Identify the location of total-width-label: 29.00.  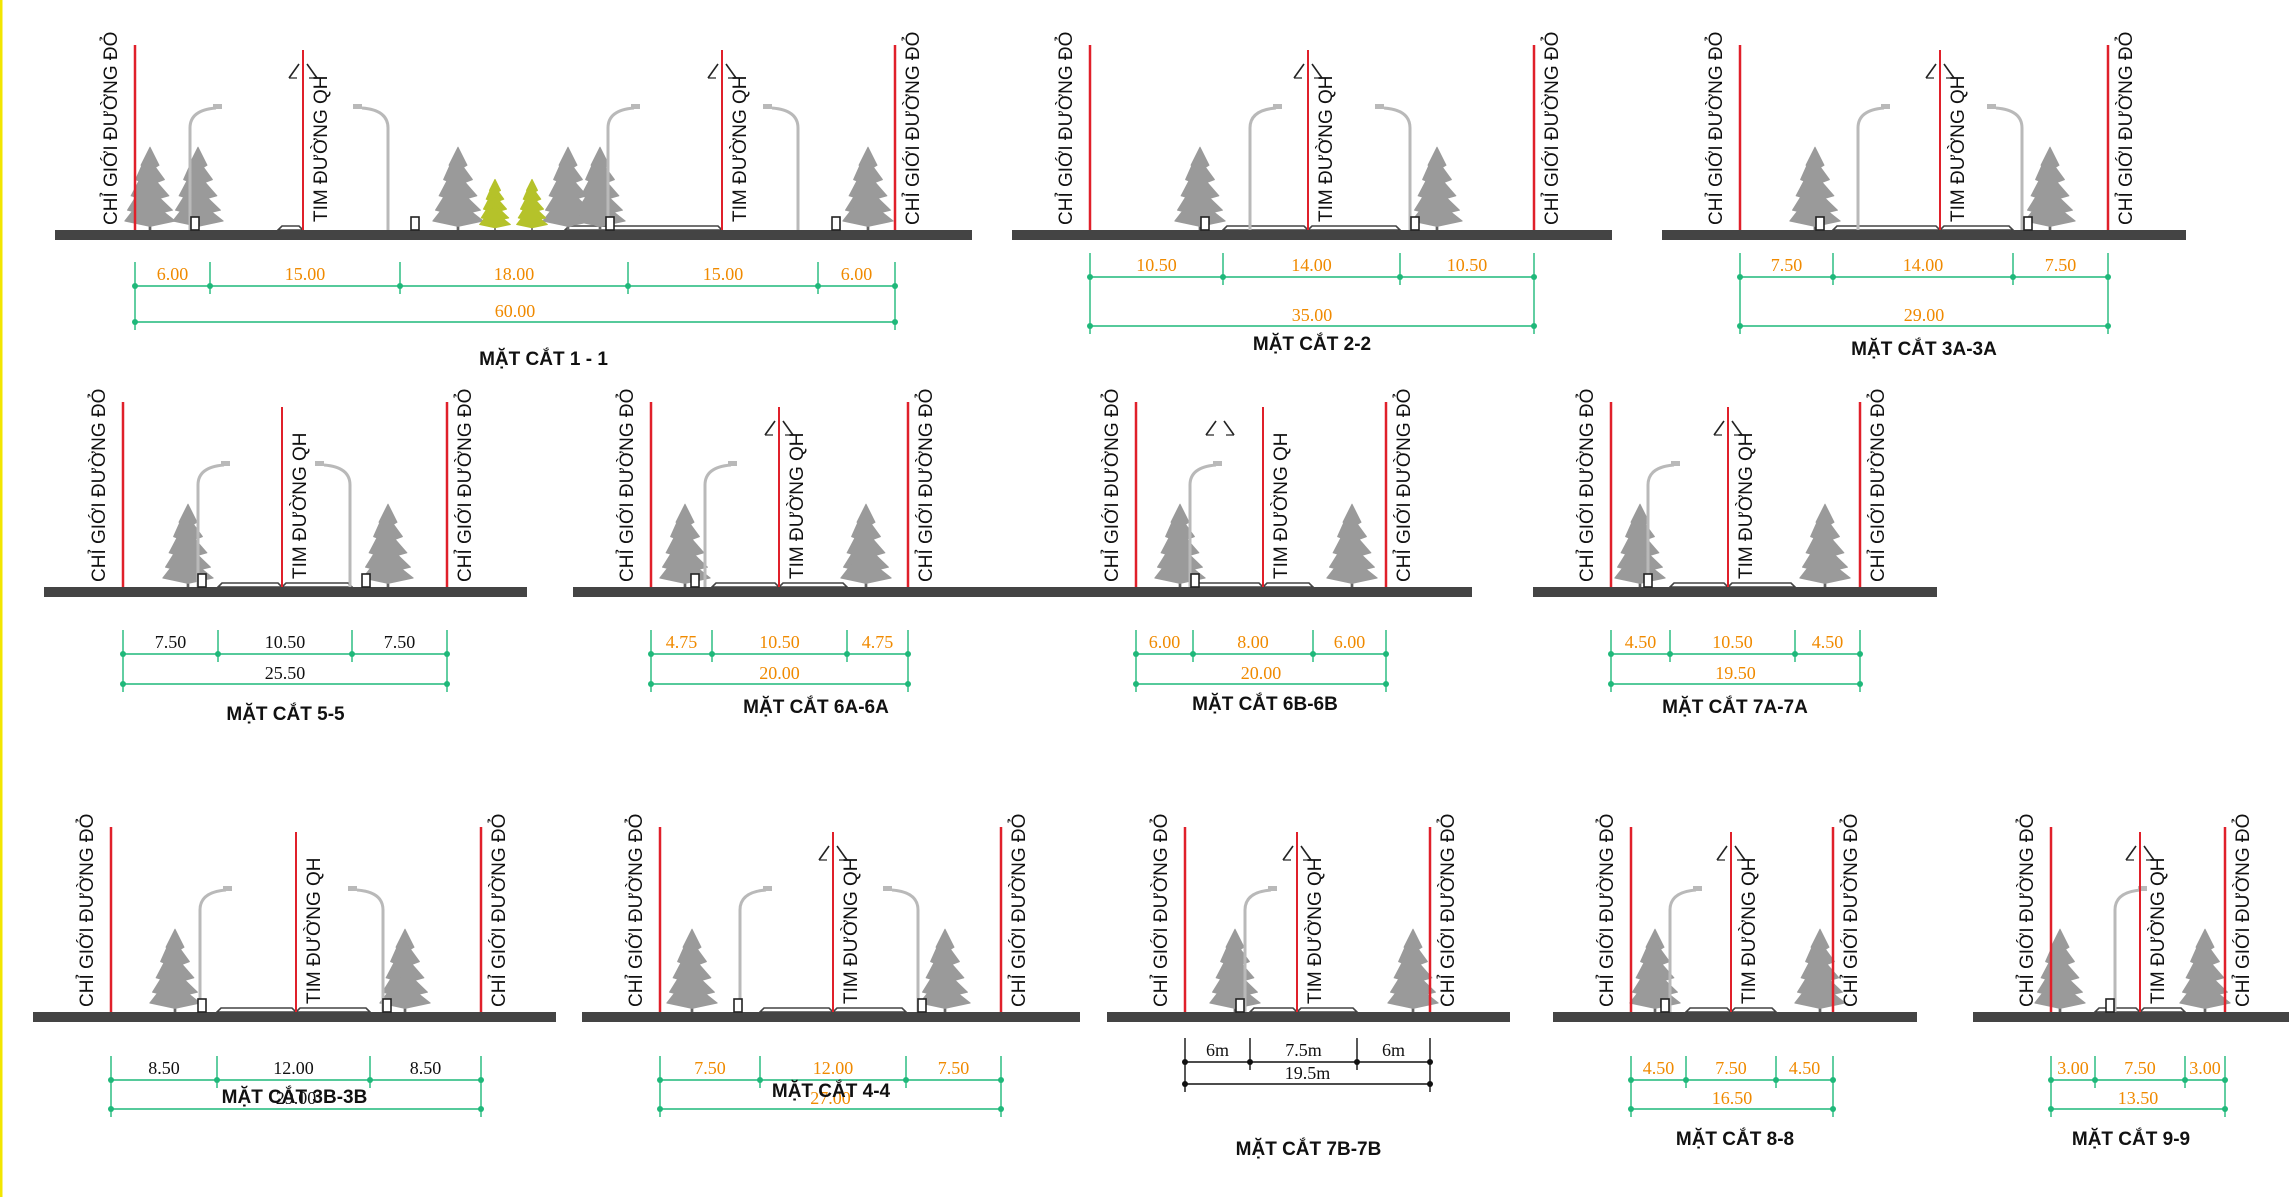
(296, 1098).